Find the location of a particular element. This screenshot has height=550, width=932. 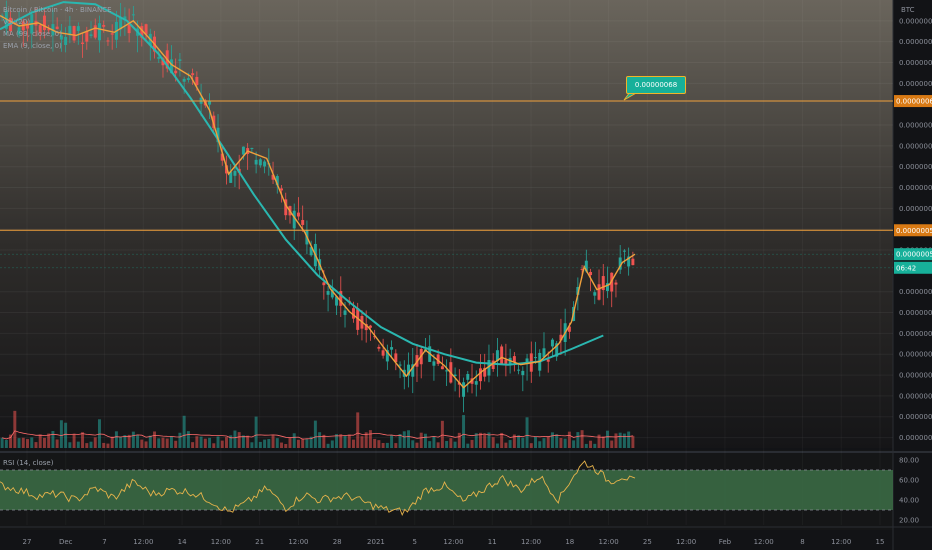

price-callout: 0.00000068 is located at coordinates (656, 85).